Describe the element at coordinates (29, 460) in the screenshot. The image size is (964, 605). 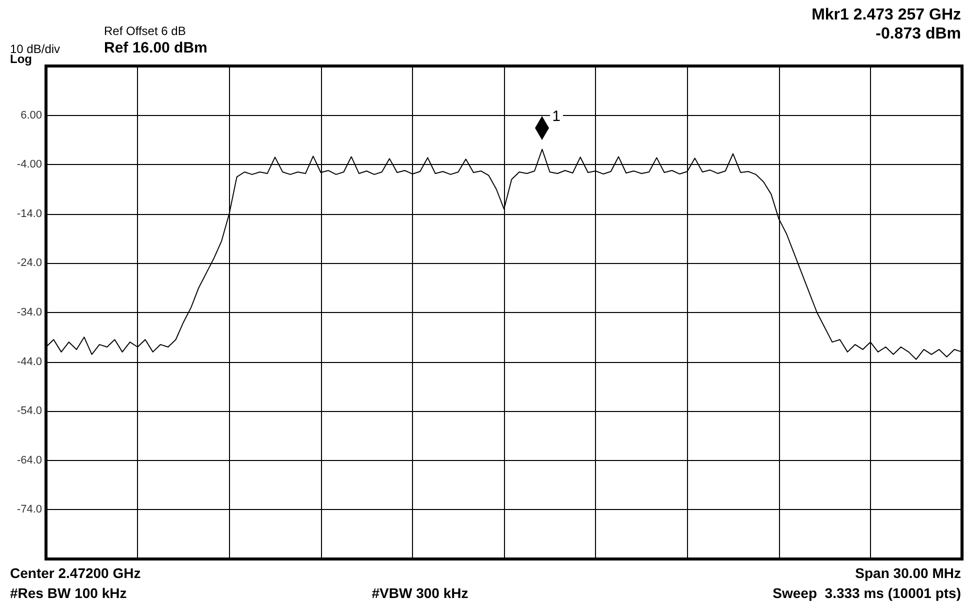
I see `y-tick-label: -64.0` at that location.